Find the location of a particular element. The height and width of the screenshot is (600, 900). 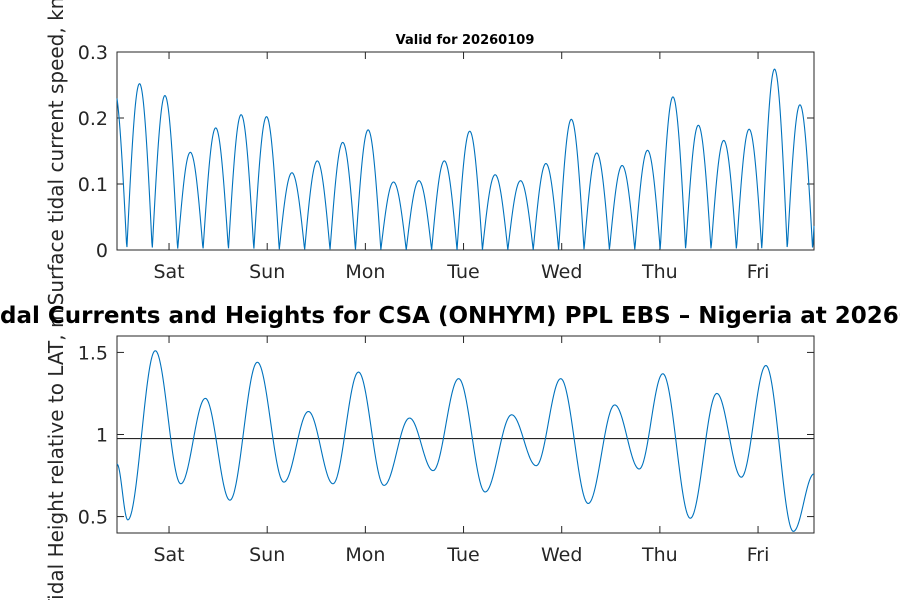

tidal-height-xtick-label: Wed is located at coordinates (561, 555).